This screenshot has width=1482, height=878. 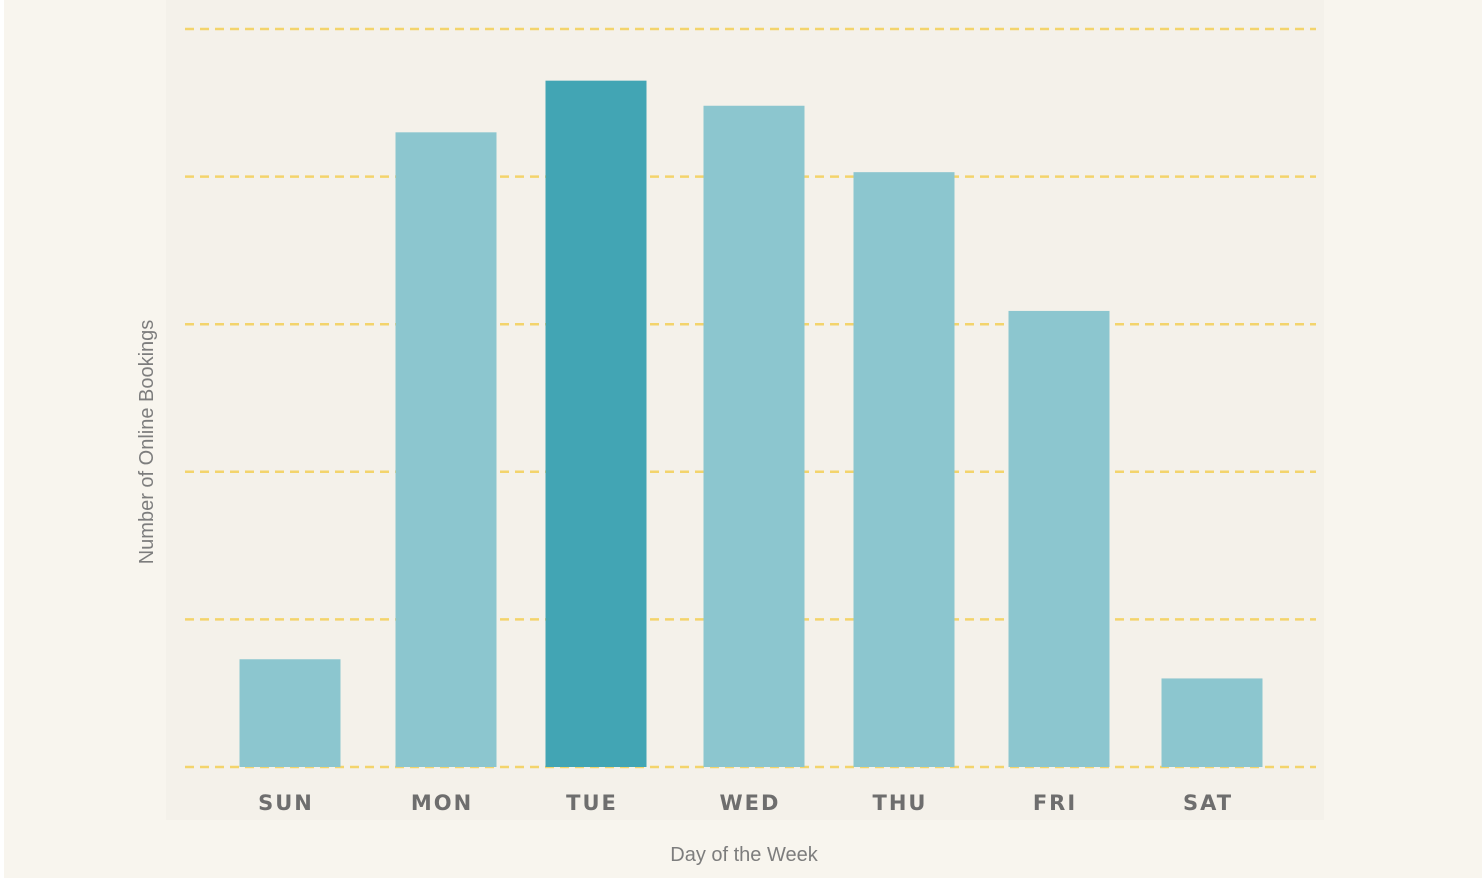 What do you see at coordinates (900, 803) in the screenshot?
I see `x-tick-label-thu: THU` at bounding box center [900, 803].